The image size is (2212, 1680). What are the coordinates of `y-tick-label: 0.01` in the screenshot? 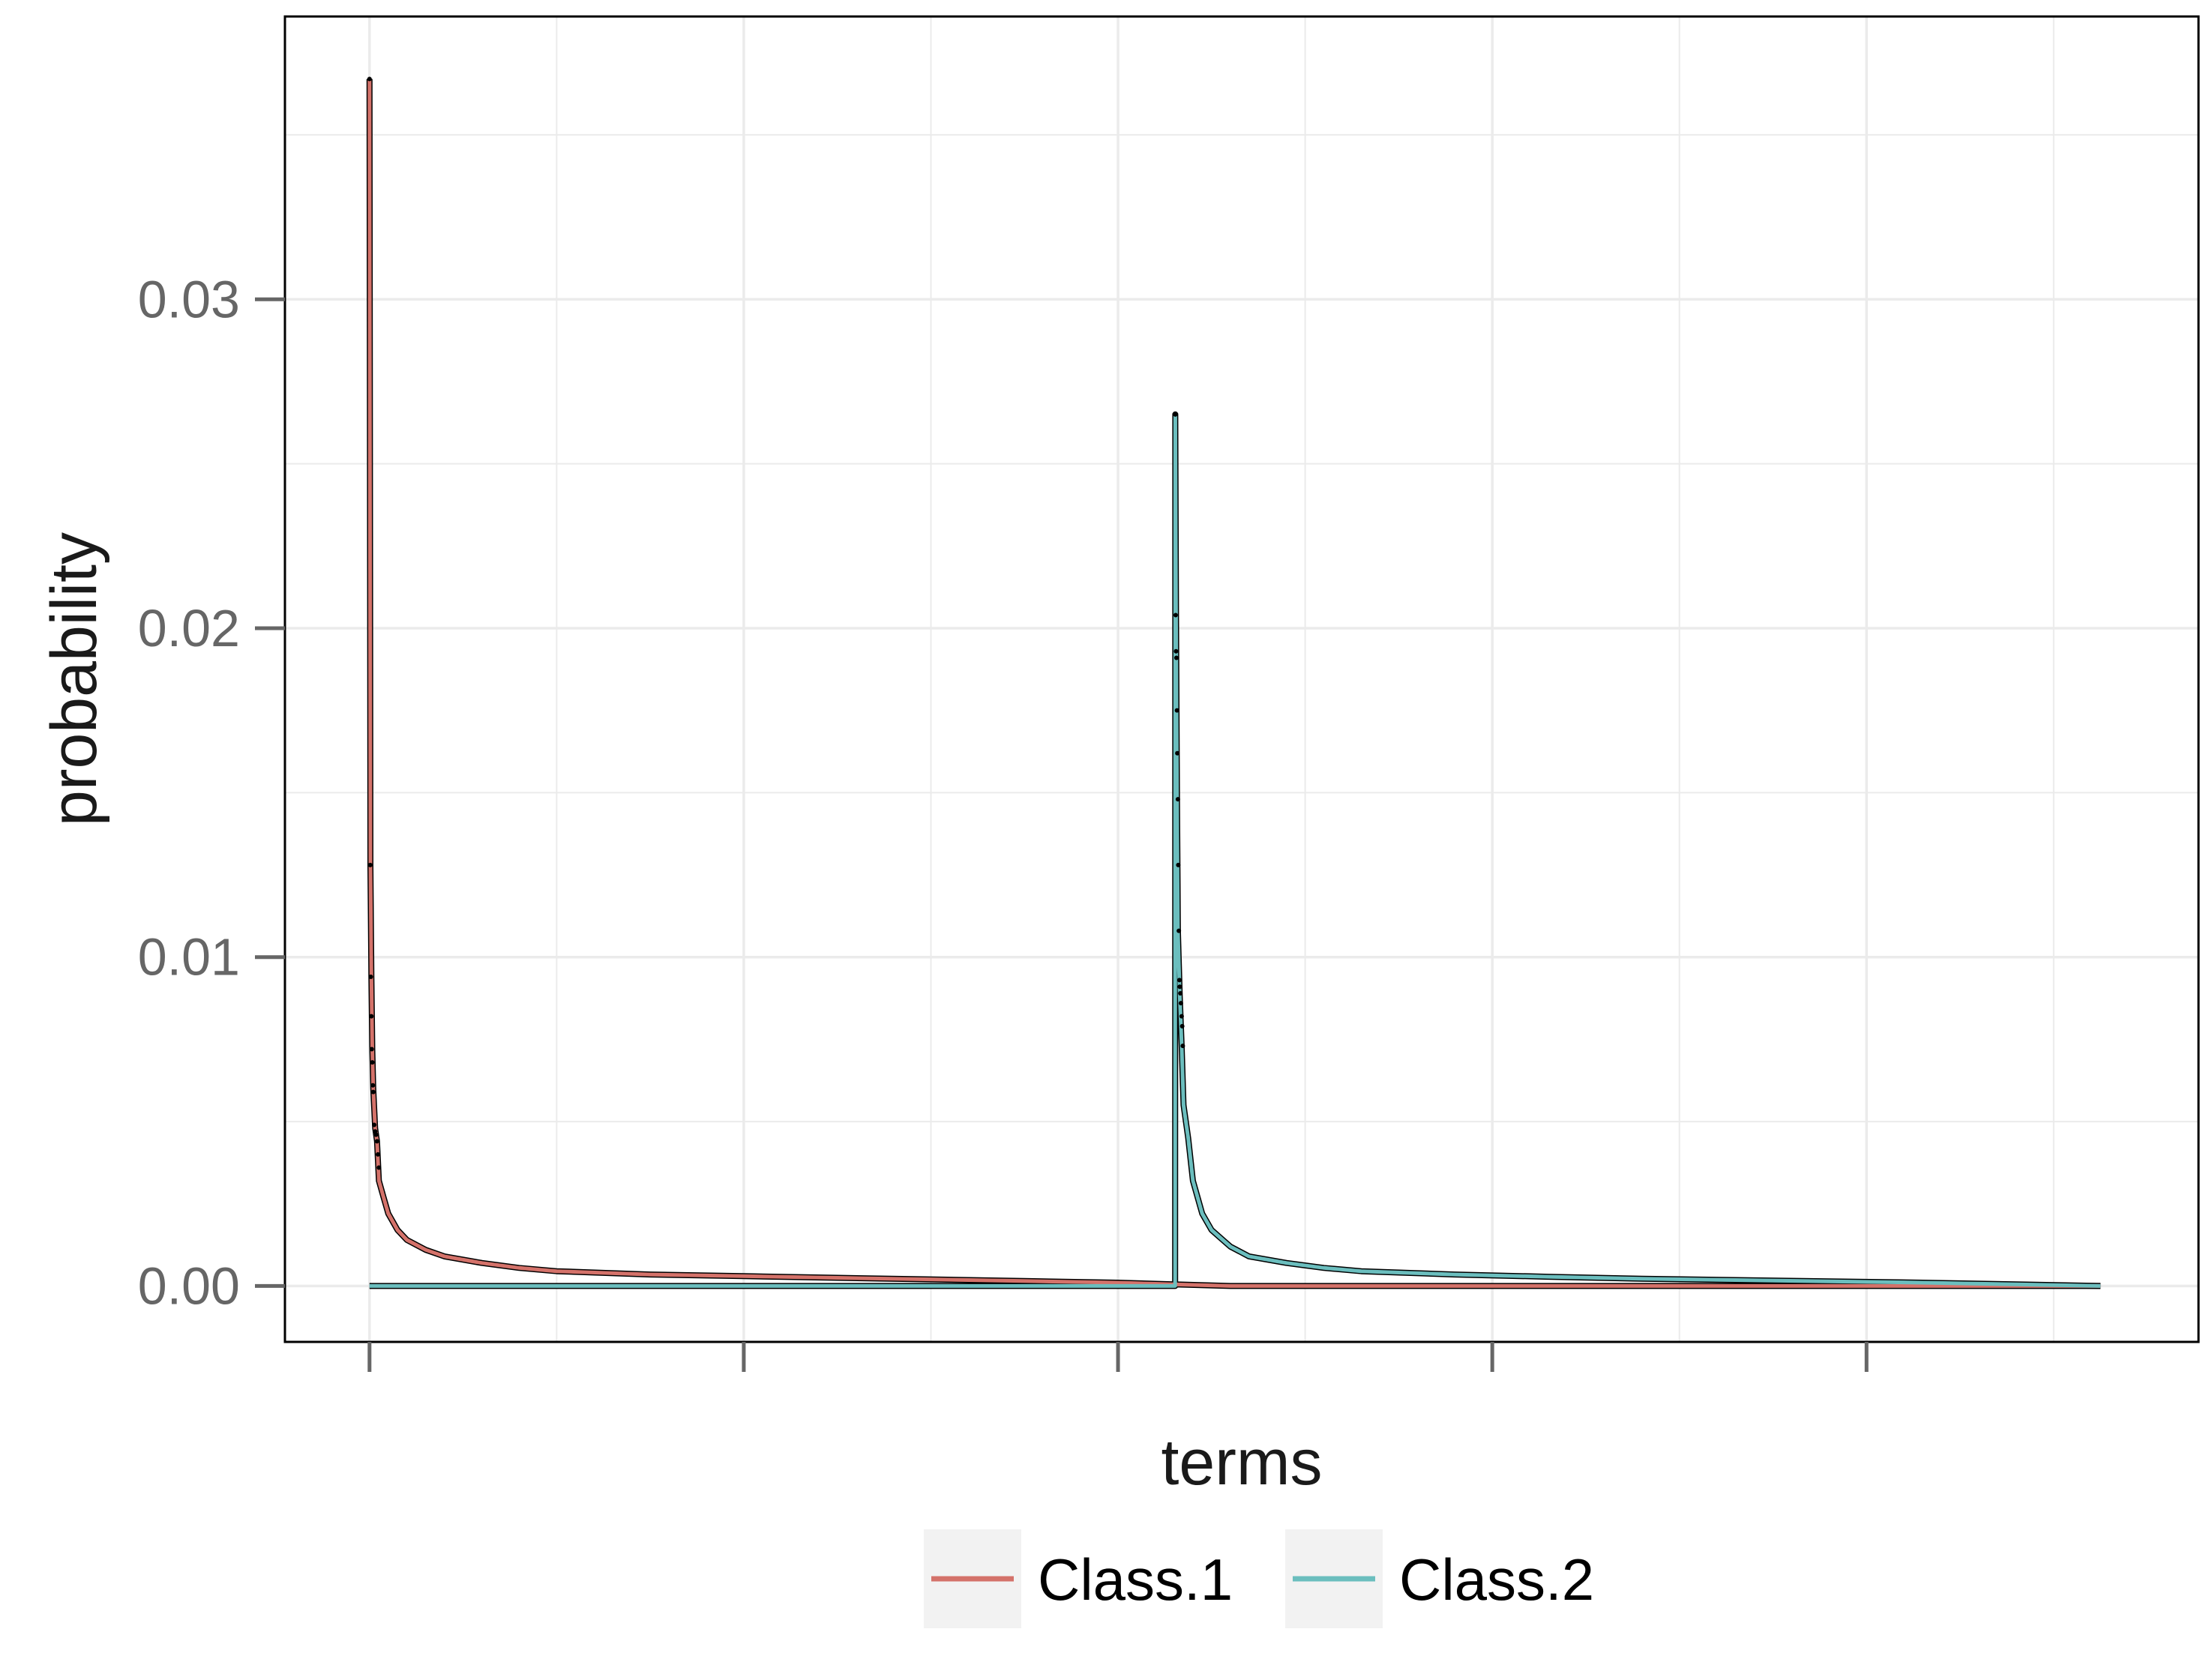 It's located at (189, 957).